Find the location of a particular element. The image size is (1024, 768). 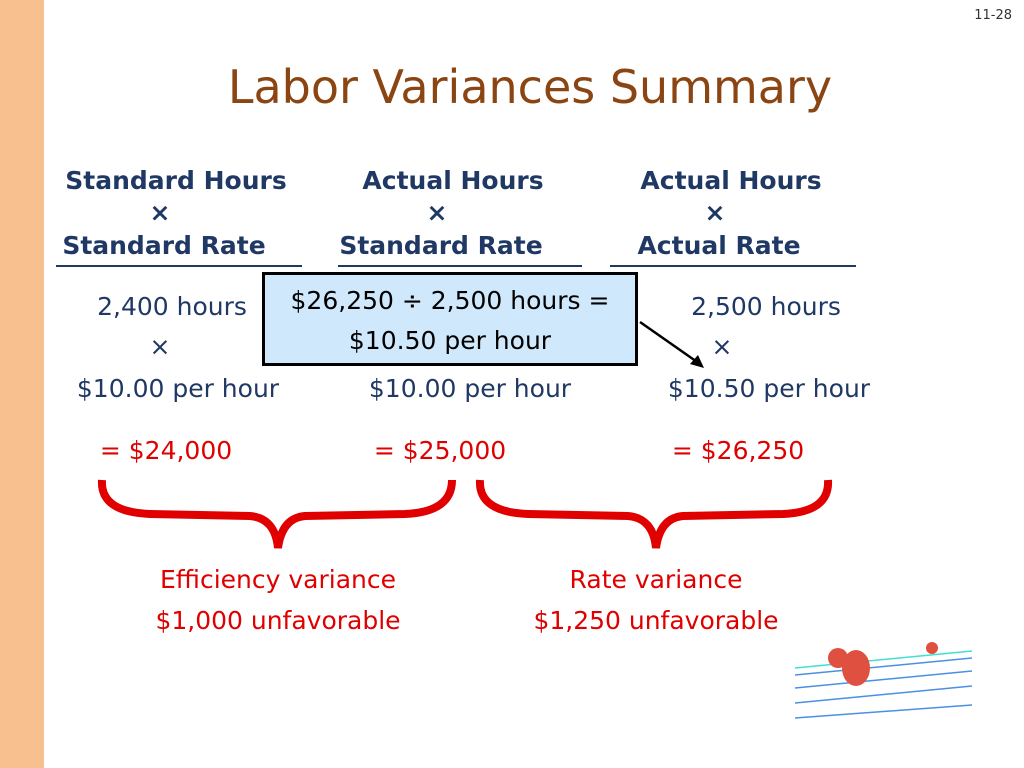

sidebar is located at coordinates (22, 384).